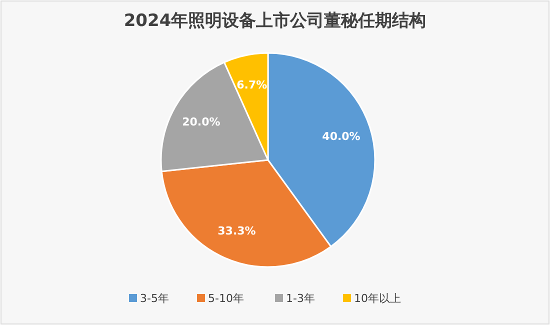 This screenshot has height=325, width=550. I want to click on data-label: 40.0%, so click(341, 137).